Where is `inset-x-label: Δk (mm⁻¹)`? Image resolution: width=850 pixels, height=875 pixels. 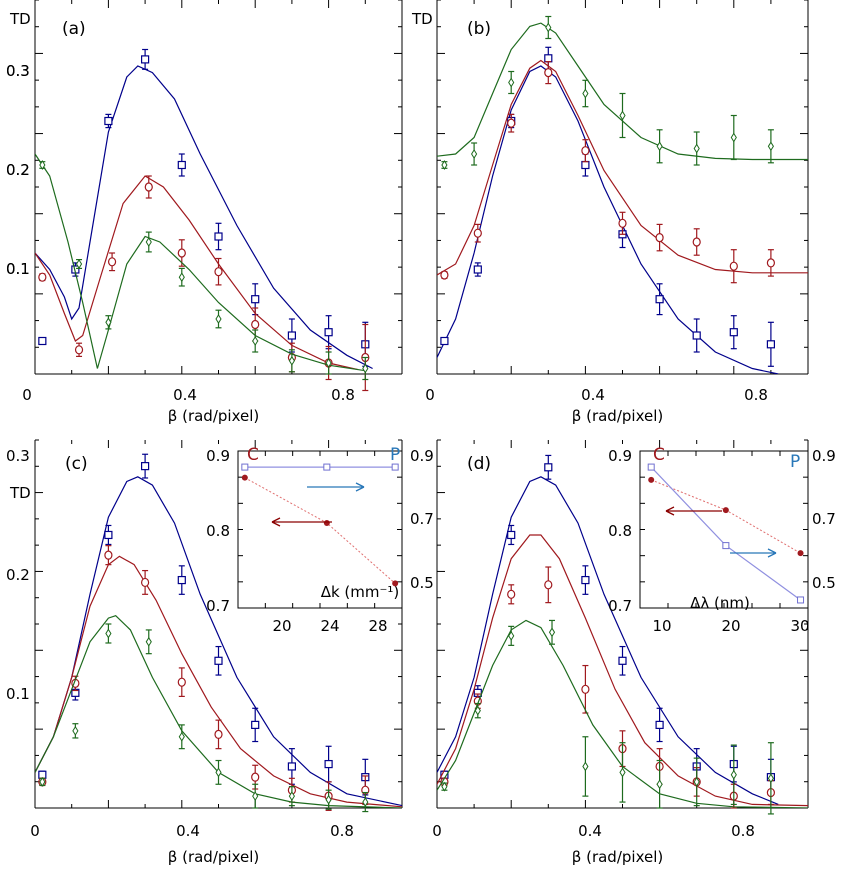
inset-x-label: Δk (mm⁻¹) is located at coordinates (360, 592).